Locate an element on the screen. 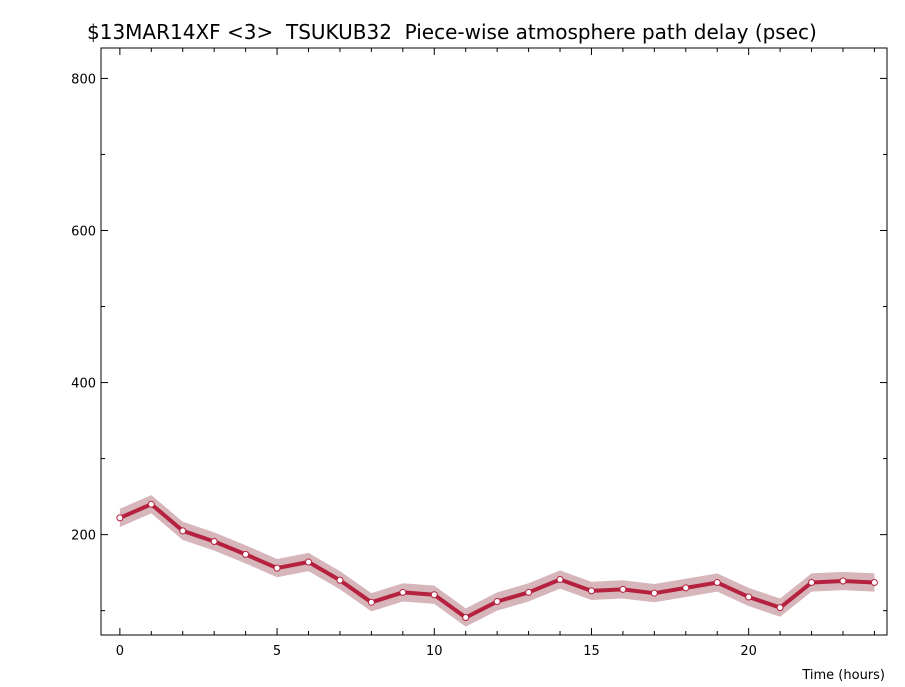  y-tick-label: 600 is located at coordinates (83, 231).